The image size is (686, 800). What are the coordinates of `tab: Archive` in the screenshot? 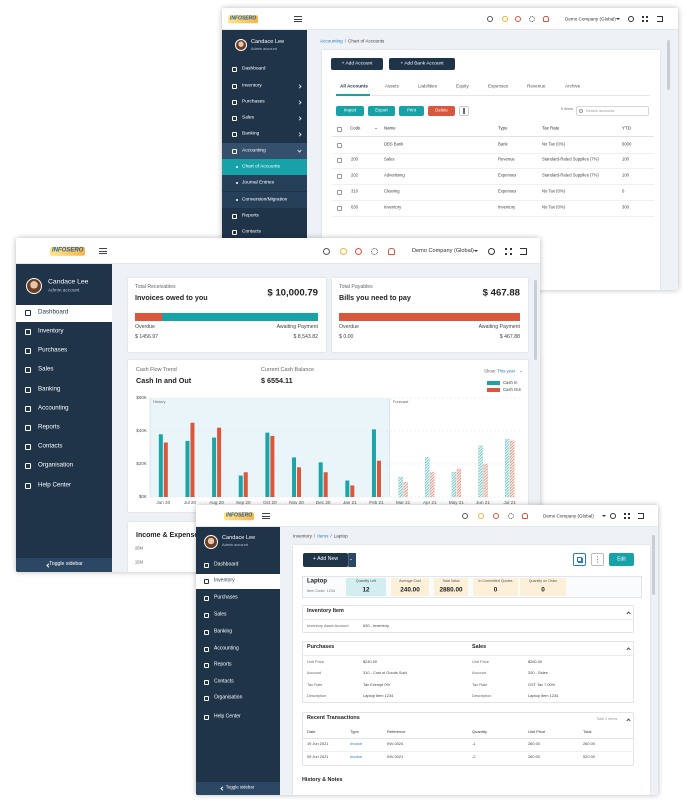 It's located at (573, 86).